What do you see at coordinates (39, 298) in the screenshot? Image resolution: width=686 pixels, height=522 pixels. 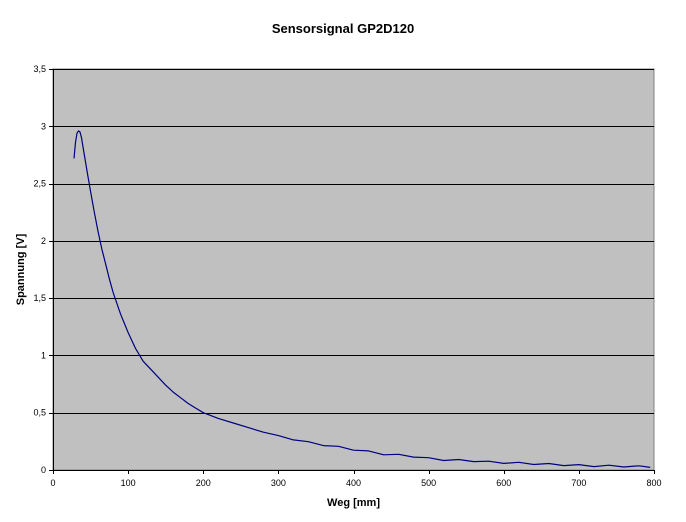 I see `y-tick-label-3: 1,5` at bounding box center [39, 298].